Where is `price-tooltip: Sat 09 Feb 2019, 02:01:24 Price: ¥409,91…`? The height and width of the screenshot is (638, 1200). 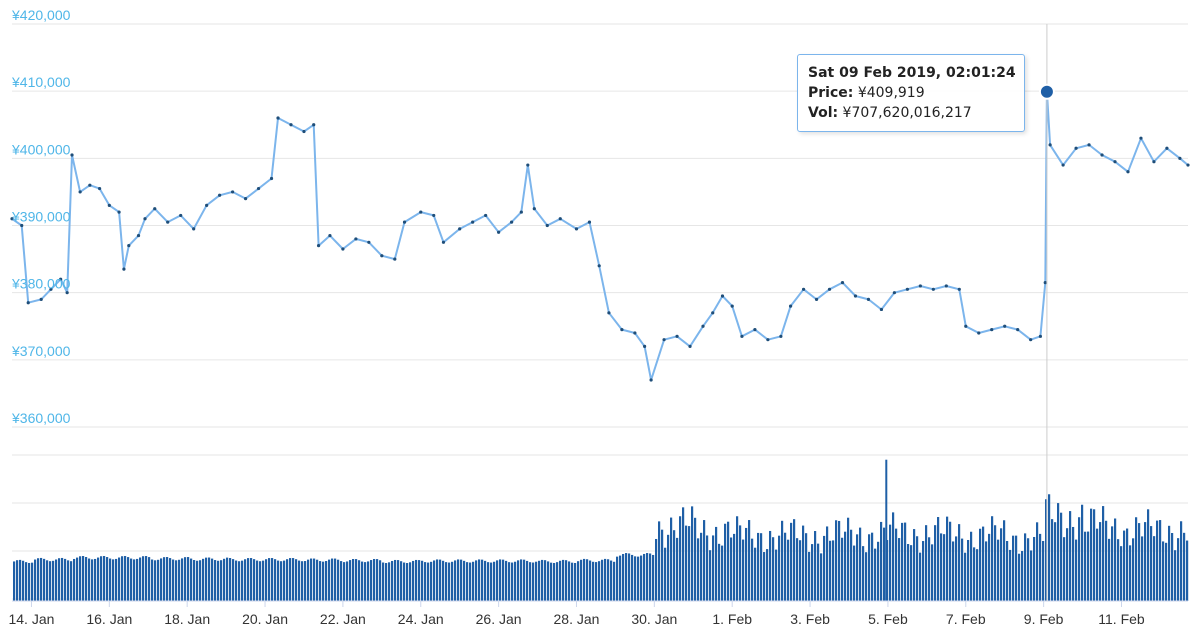
price-tooltip: Sat 09 Feb 2019, 02:01:24 Price: ¥409,91… is located at coordinates (911, 93).